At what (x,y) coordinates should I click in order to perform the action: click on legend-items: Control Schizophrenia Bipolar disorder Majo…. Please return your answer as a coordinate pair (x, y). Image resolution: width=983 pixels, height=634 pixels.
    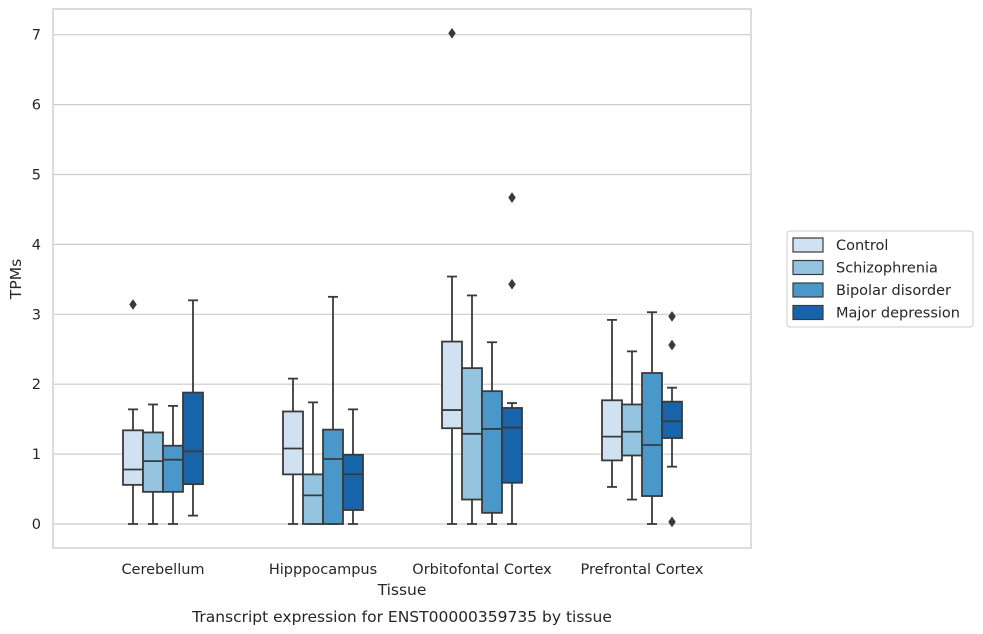
    Looking at the image, I should click on (876, 279).